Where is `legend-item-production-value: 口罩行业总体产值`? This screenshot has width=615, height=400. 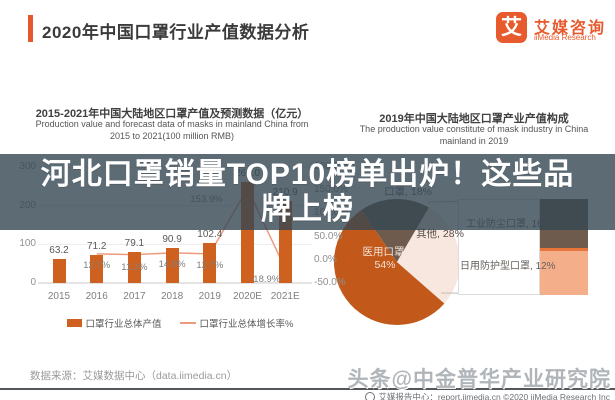 legend-item-production-value: 口罩行业总体产值 is located at coordinates (114, 323).